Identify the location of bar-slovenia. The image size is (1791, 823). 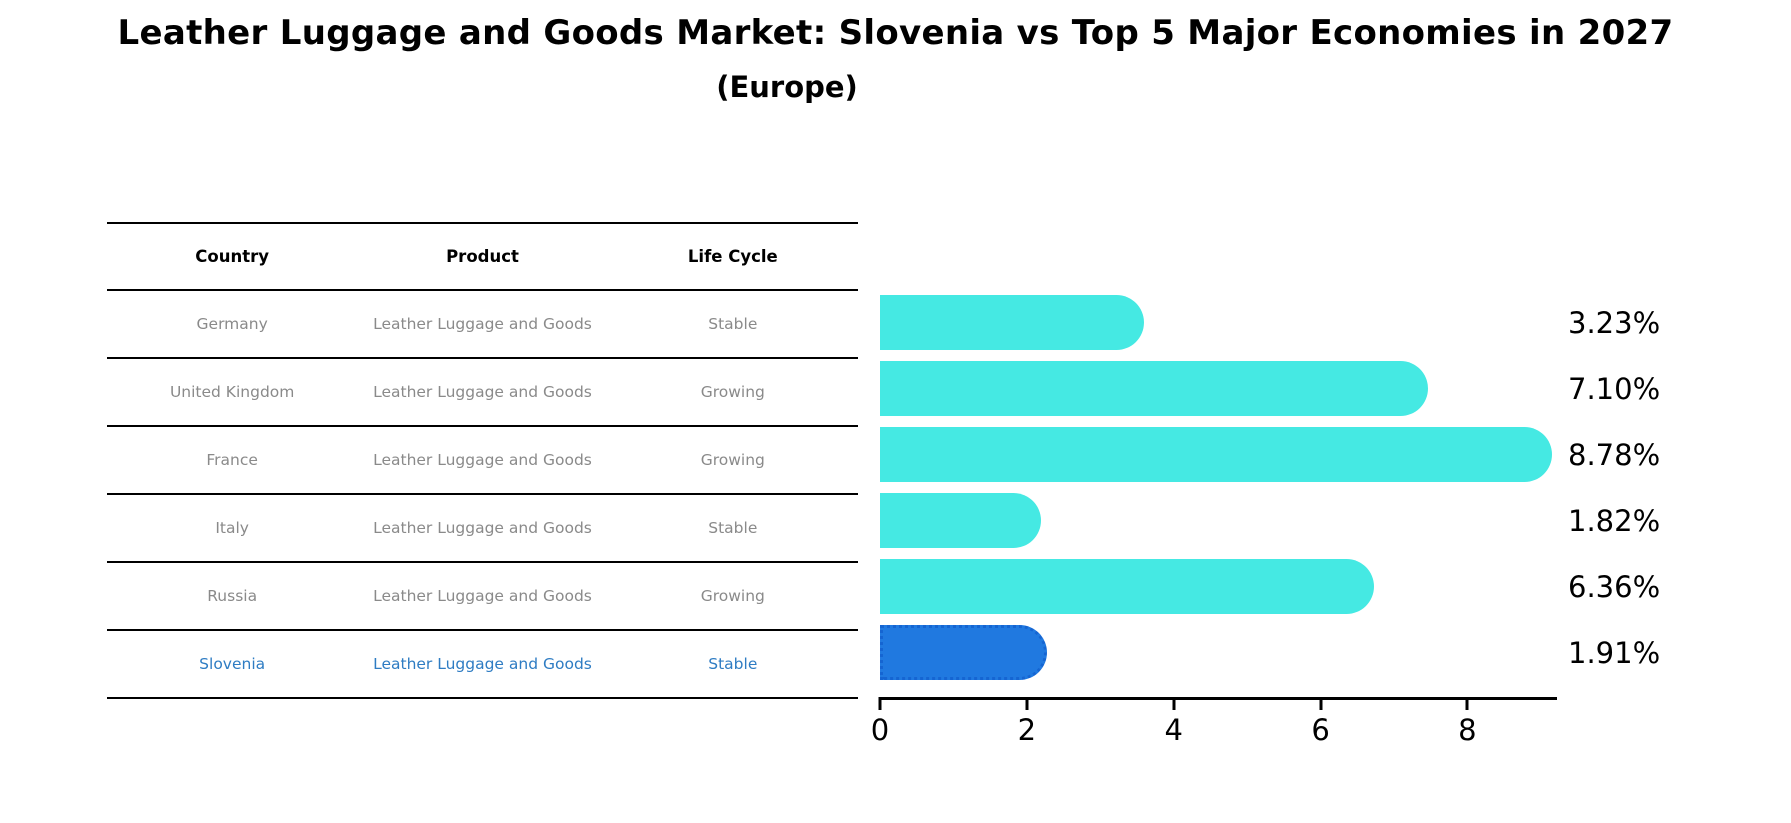
(964, 652).